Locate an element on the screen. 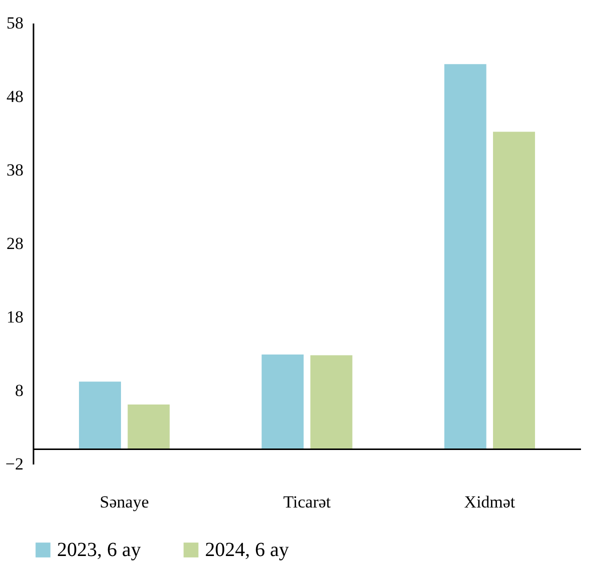  x-tick-label: Xidmət is located at coordinates (490, 502).